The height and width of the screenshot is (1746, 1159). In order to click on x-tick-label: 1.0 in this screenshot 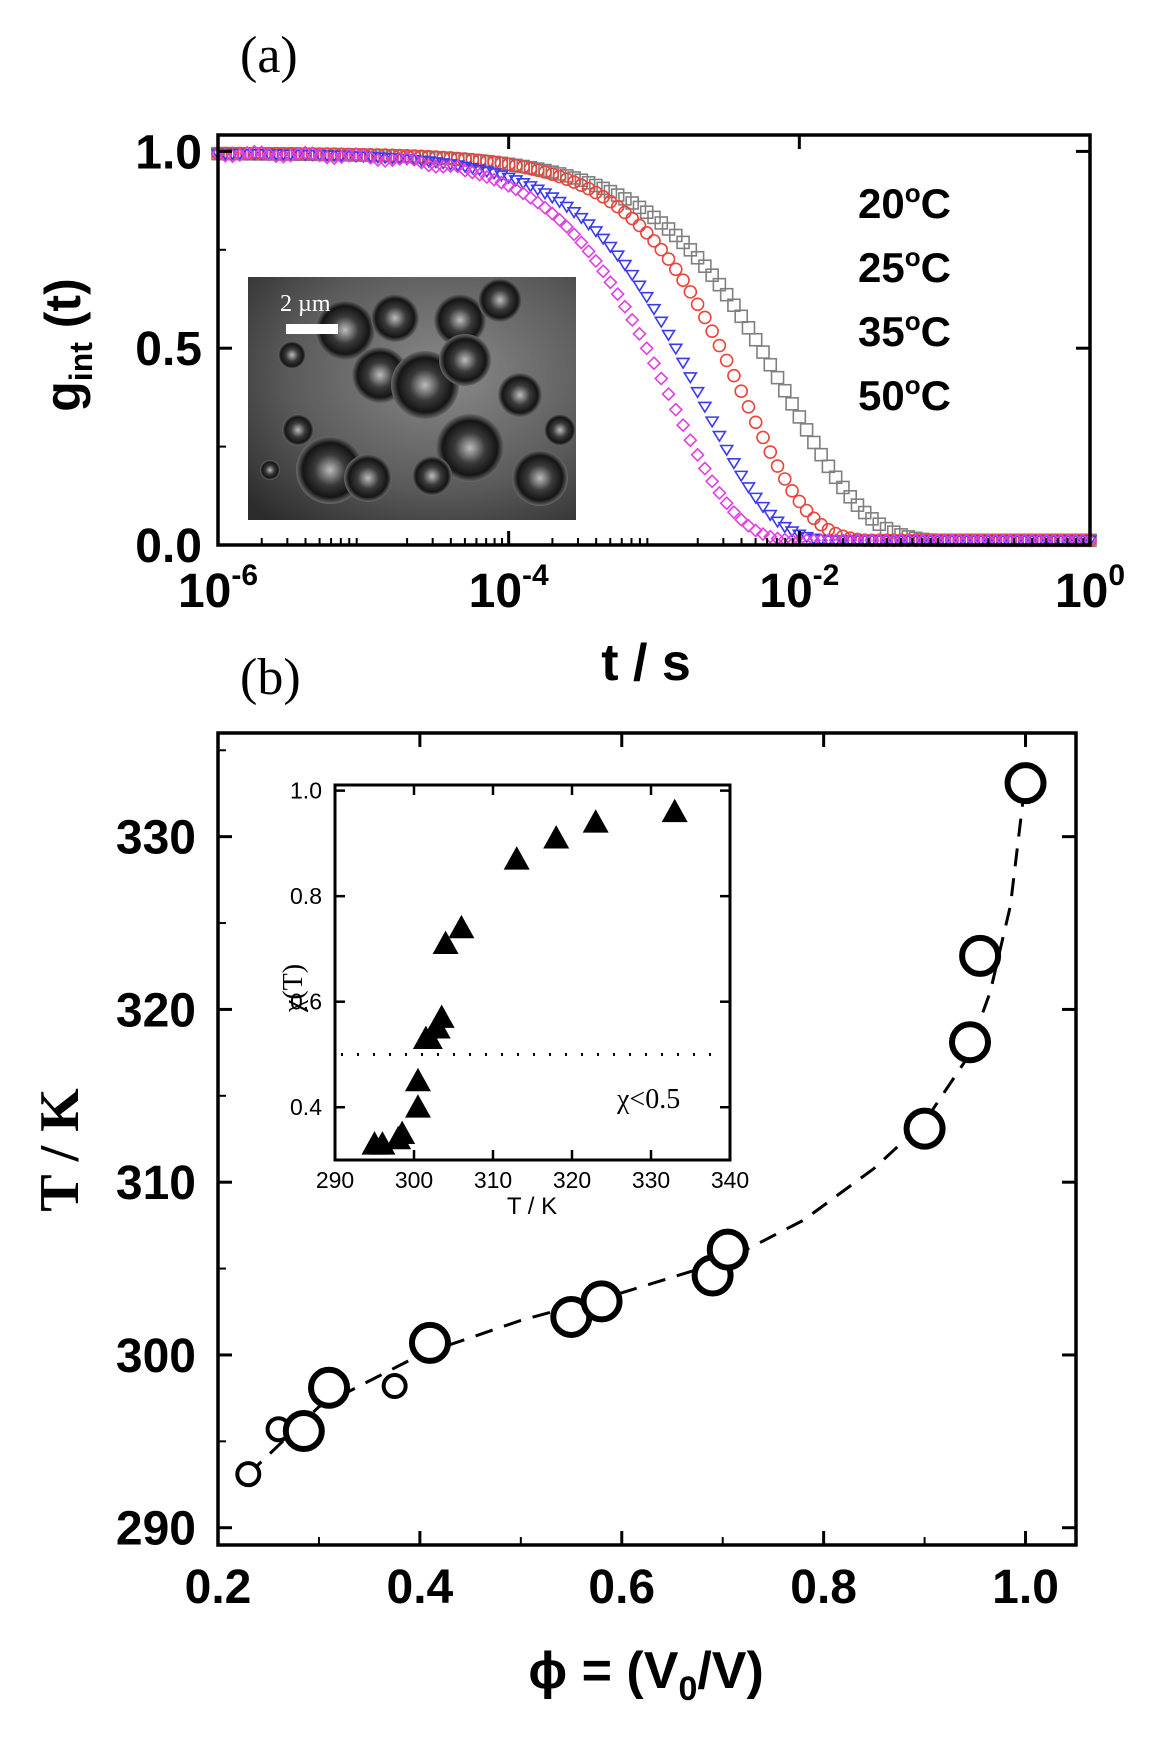, I will do `click(1025, 1587)`.